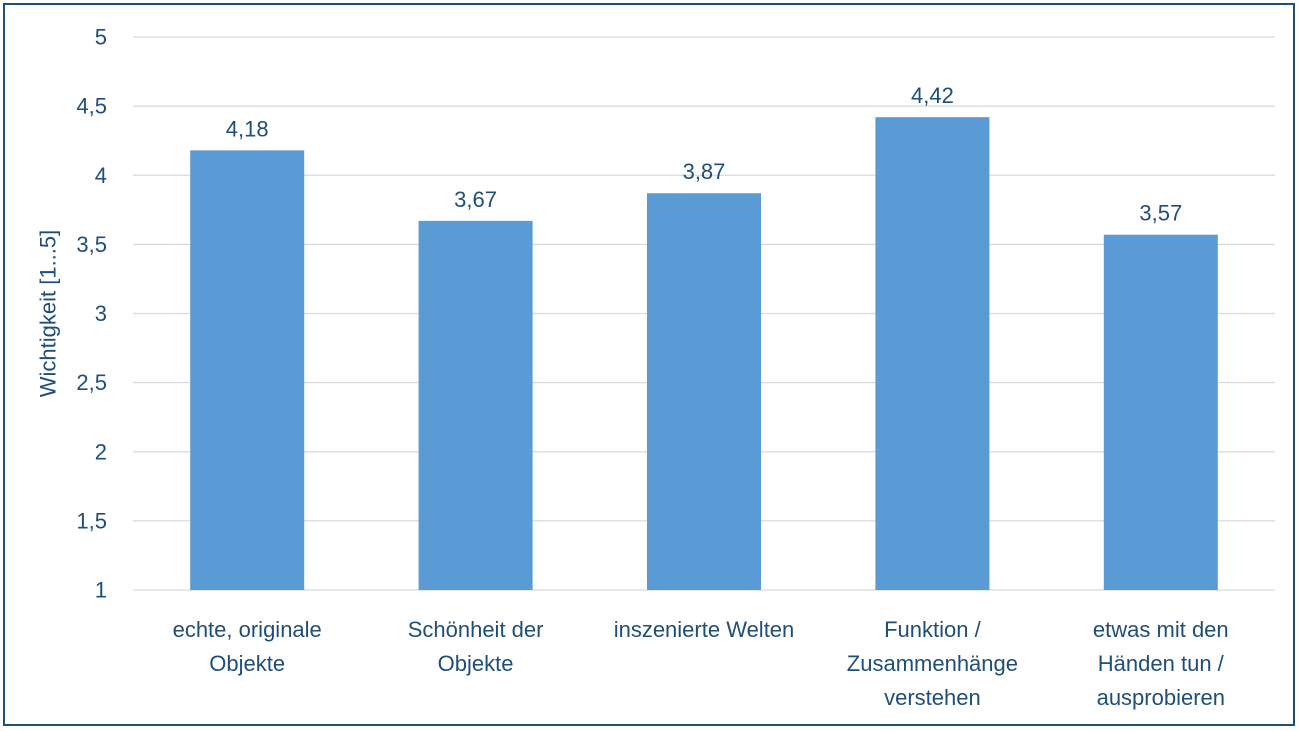 Image resolution: width=1300 pixels, height=731 pixels. What do you see at coordinates (91, 382) in the screenshot?
I see `y-tick-label: 2,5` at bounding box center [91, 382].